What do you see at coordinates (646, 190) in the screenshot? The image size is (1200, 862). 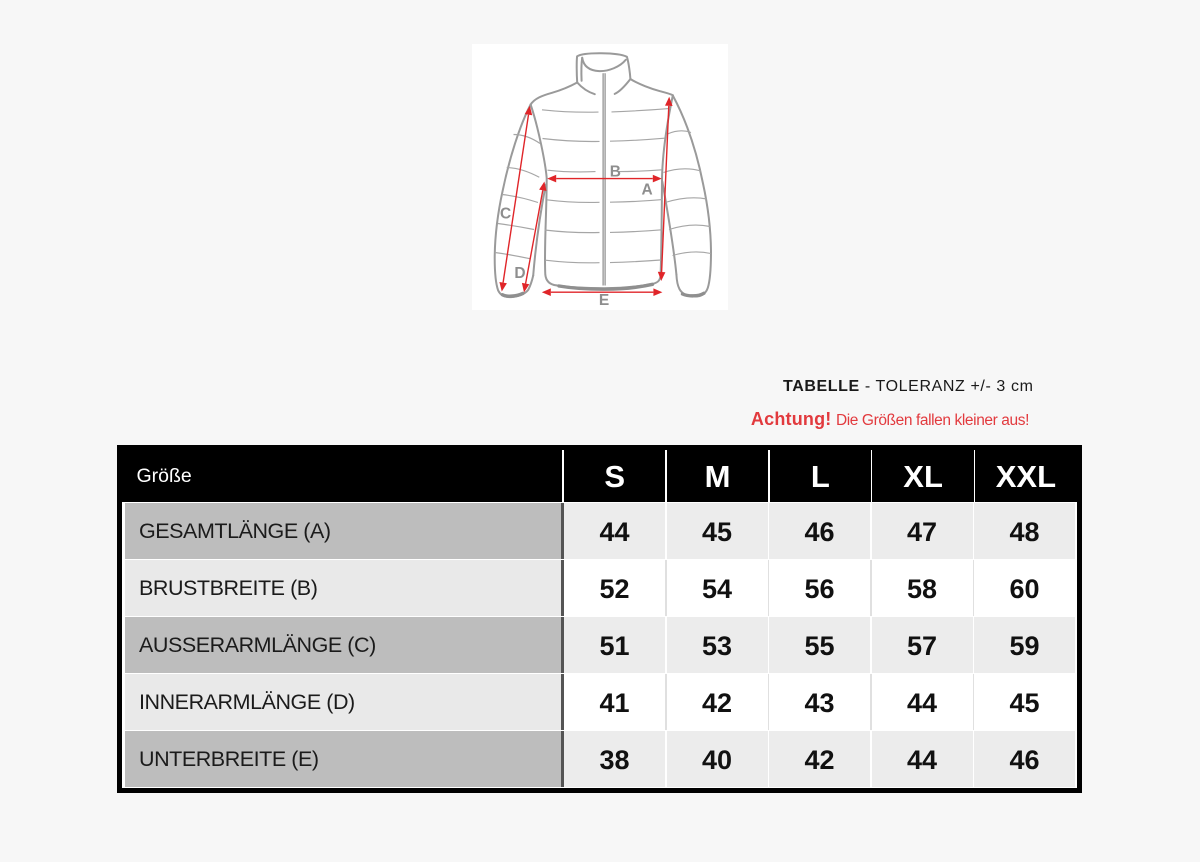 I see `svg-text: A` at bounding box center [646, 190].